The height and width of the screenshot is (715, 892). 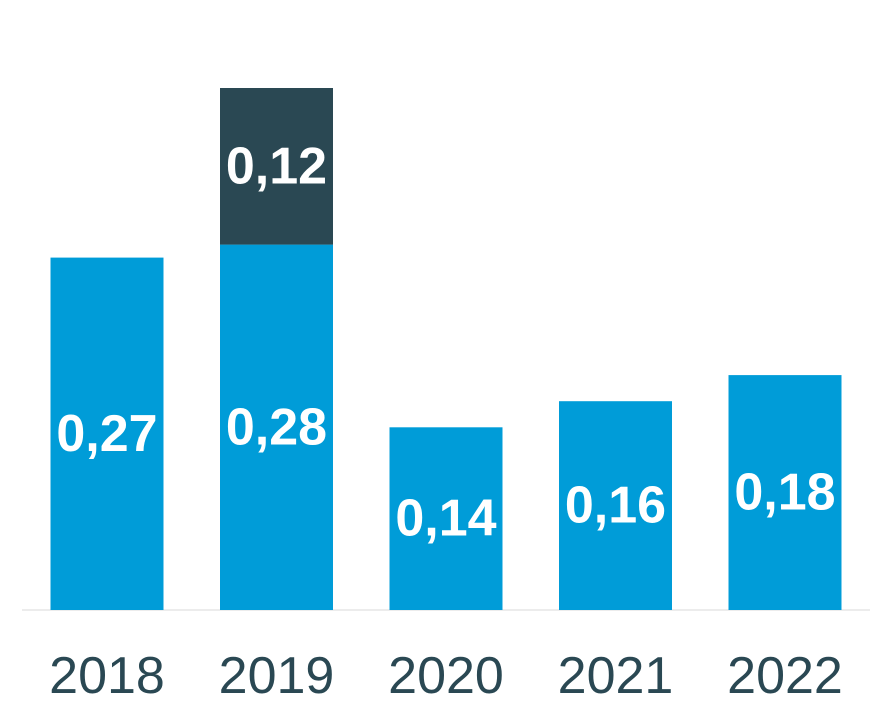 I want to click on data-label-2019-segment-2: 0,12, so click(x=276, y=166).